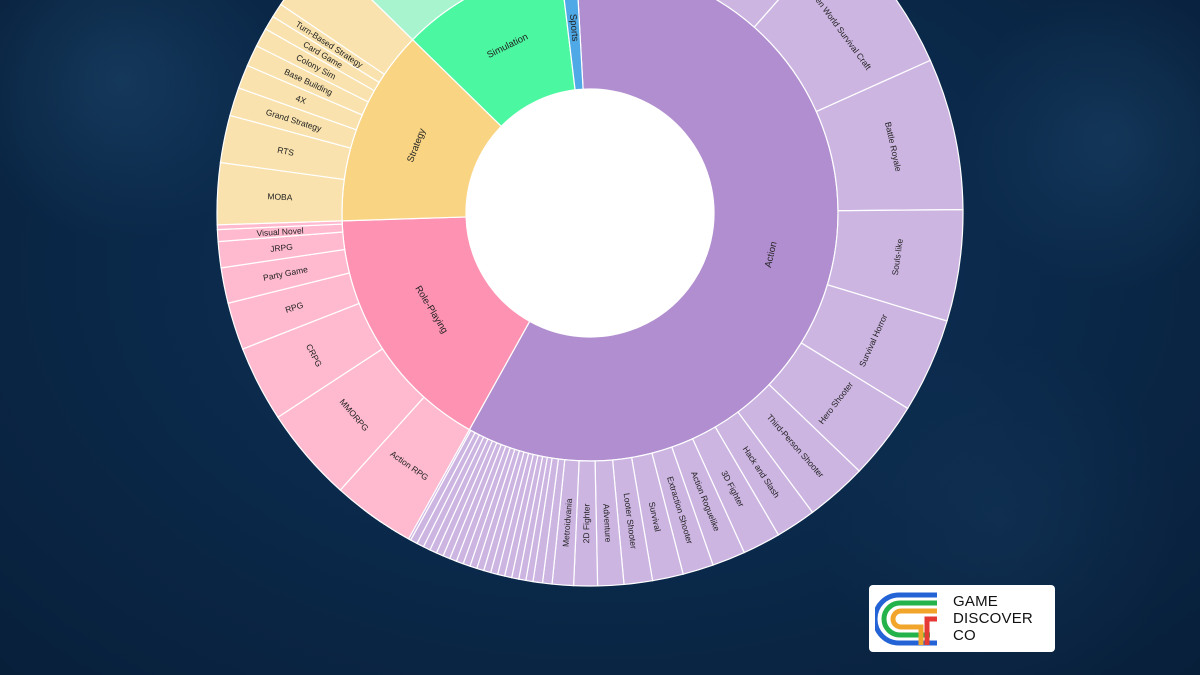 This screenshot has height=675, width=1200. Describe the element at coordinates (747, 14) in the screenshot. I see `outer-segment-action-adventure` at that location.